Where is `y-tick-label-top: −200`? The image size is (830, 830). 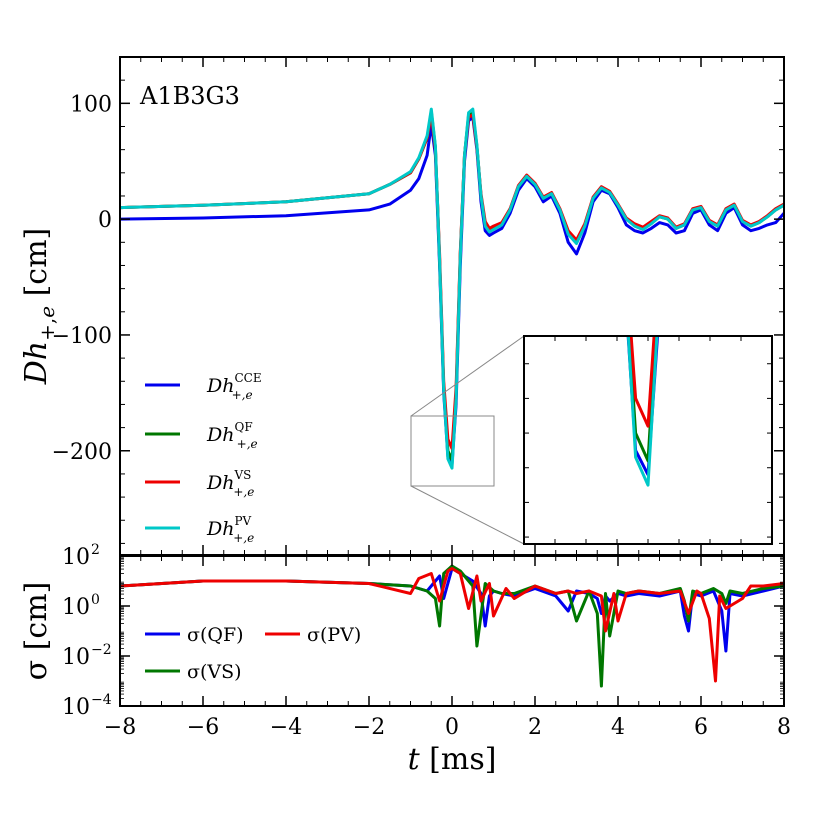 y-tick-label-top: −200 is located at coordinates (82, 452).